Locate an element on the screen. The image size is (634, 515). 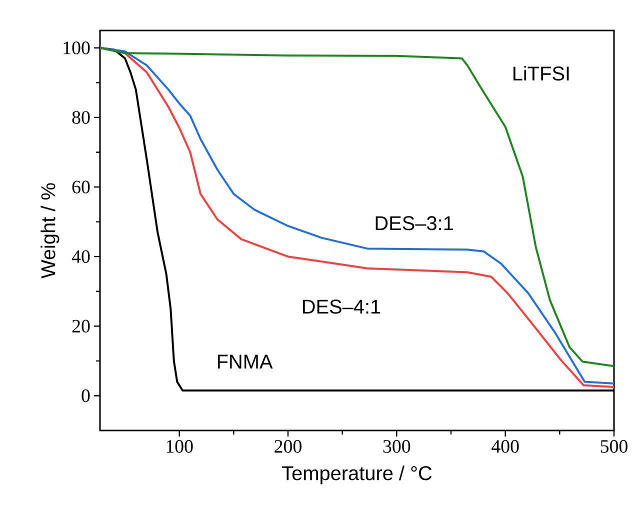
series-label: FNMA is located at coordinates (245, 361).